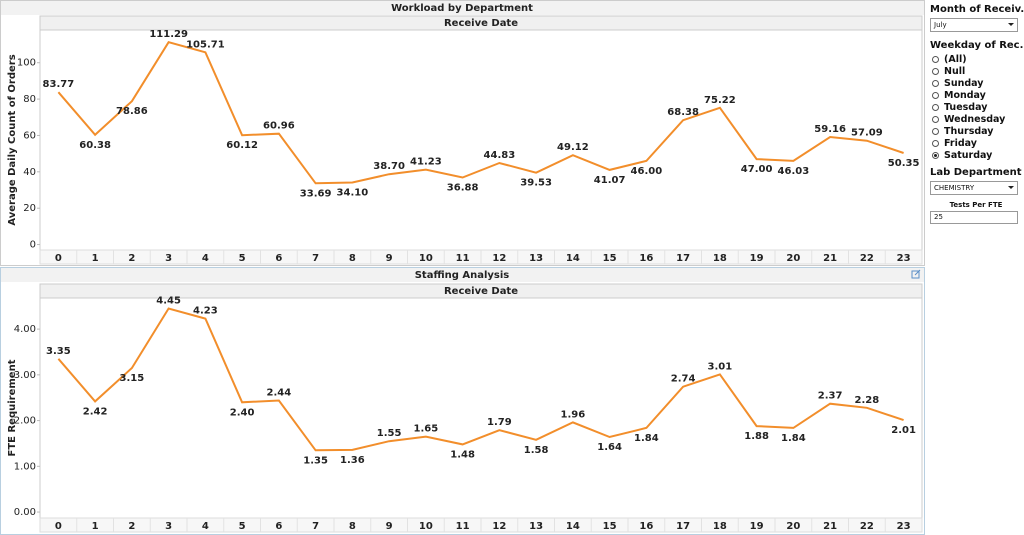 The height and width of the screenshot is (535, 1024). I want to click on data-label: 1.84, so click(646, 438).